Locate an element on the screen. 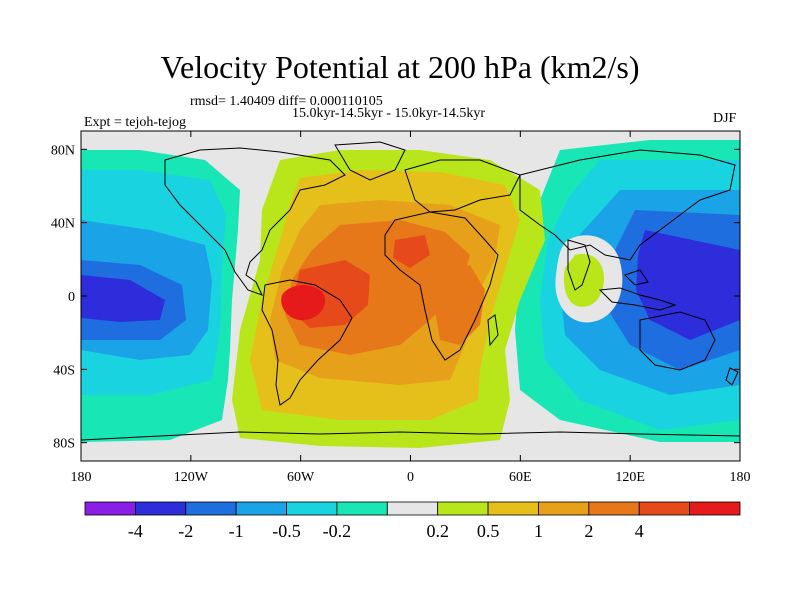 The width and height of the screenshot is (800, 600). colorbar-label: 2 is located at coordinates (588, 531).